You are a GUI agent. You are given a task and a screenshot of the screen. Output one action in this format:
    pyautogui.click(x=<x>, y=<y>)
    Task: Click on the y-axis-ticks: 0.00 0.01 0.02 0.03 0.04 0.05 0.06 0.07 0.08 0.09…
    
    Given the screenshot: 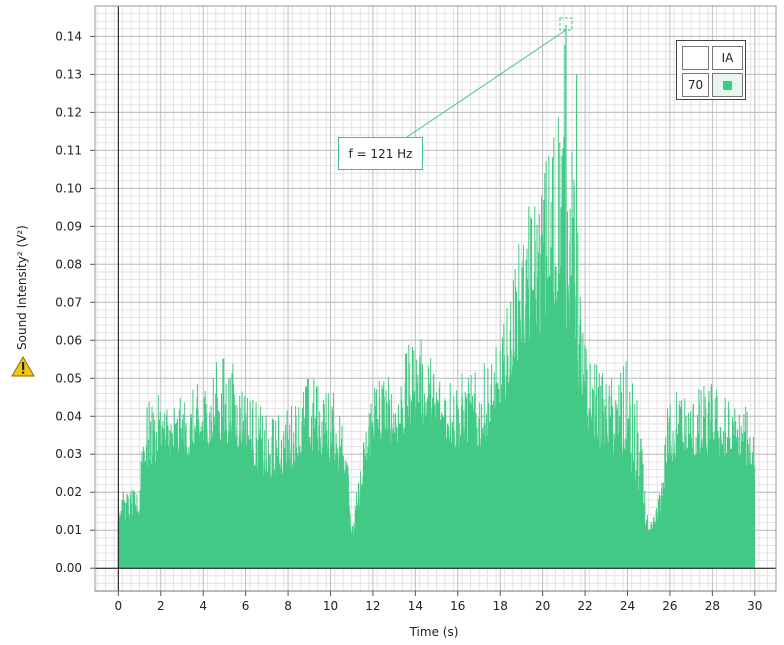 What is the action you would take?
    pyautogui.click(x=75, y=302)
    